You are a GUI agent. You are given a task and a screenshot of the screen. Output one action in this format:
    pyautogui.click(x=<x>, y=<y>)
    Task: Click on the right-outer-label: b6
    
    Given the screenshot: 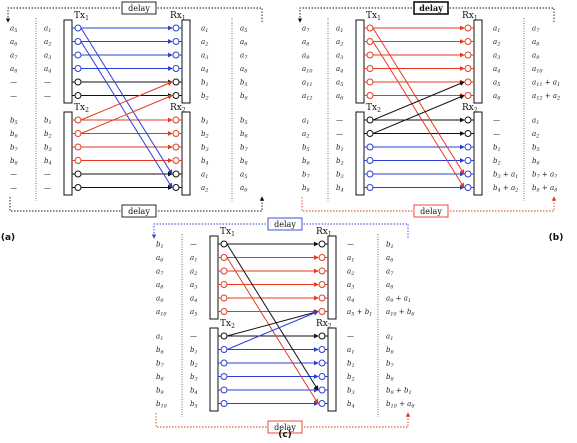 What is the action you would take?
    pyautogui.click(x=536, y=162)
    